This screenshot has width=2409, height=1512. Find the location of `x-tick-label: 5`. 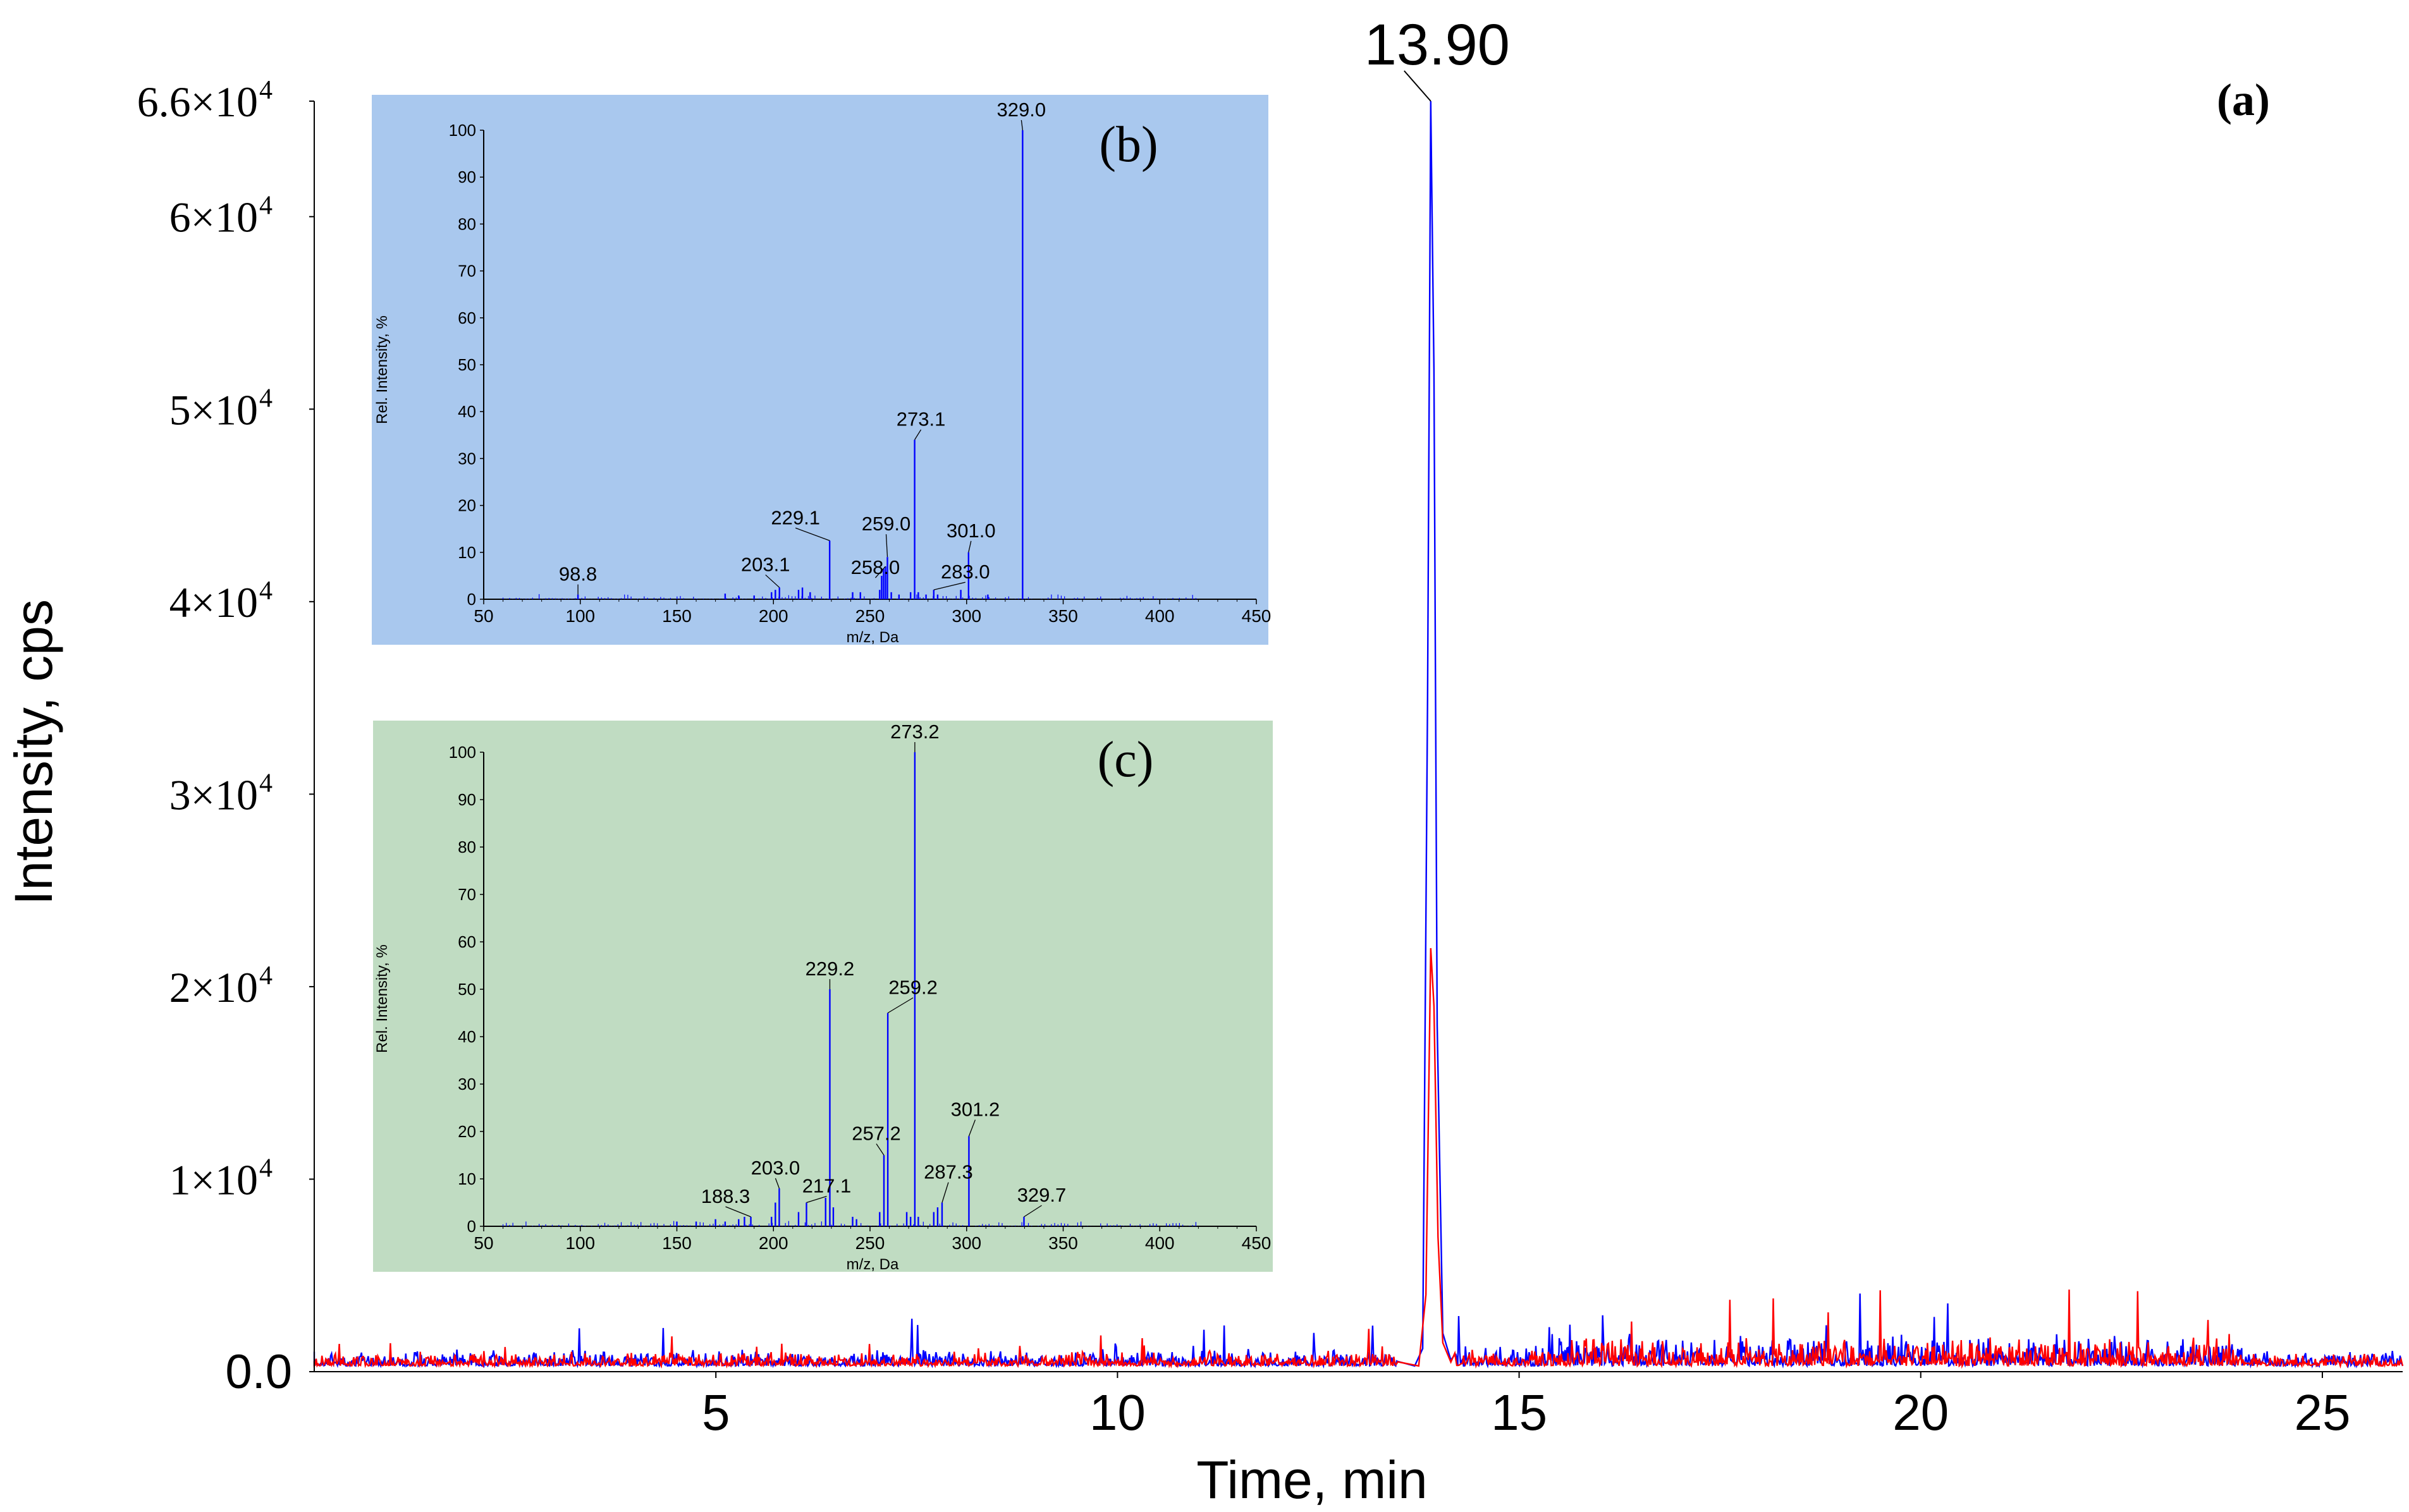

x-tick-label: 5 is located at coordinates (716, 1412).